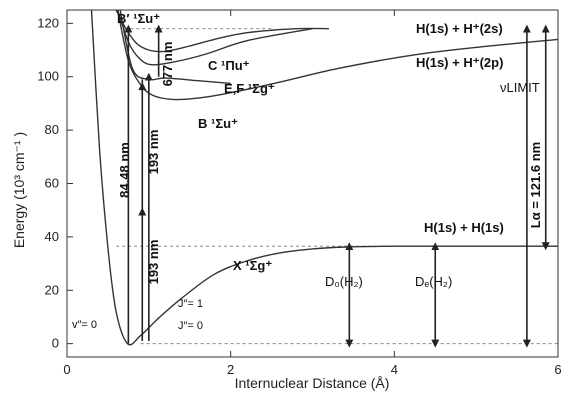  What do you see at coordinates (230, 369) in the screenshot?
I see `x-tick-label-1: 2` at bounding box center [230, 369].